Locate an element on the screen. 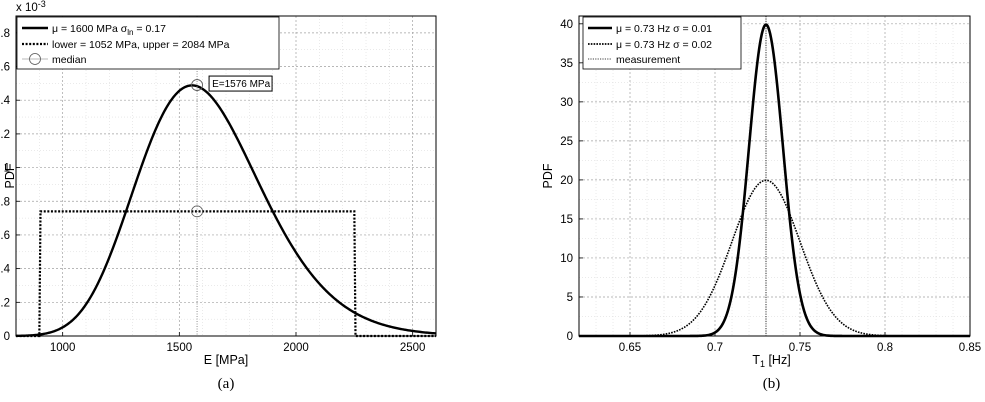 The height and width of the screenshot is (402, 985). x-axis-label: E [MPa] is located at coordinates (226, 360).